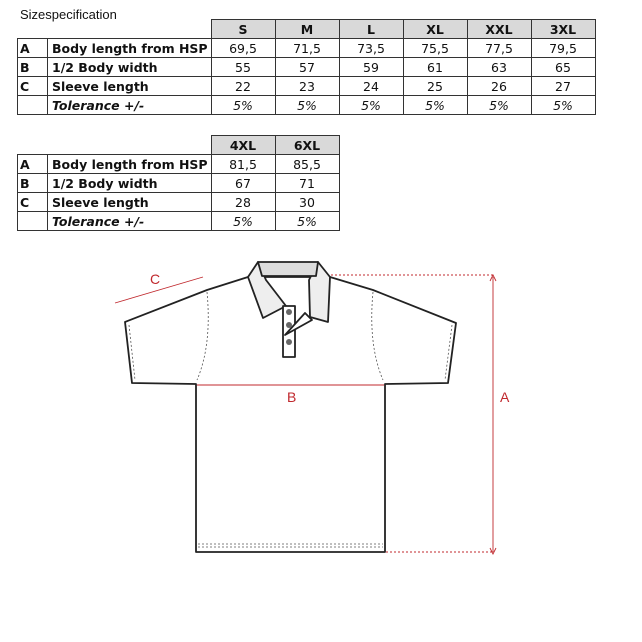  I want to click on table-row: Tolerance +/- 5% 5% 5% 5% 5% 5%, so click(306, 105).